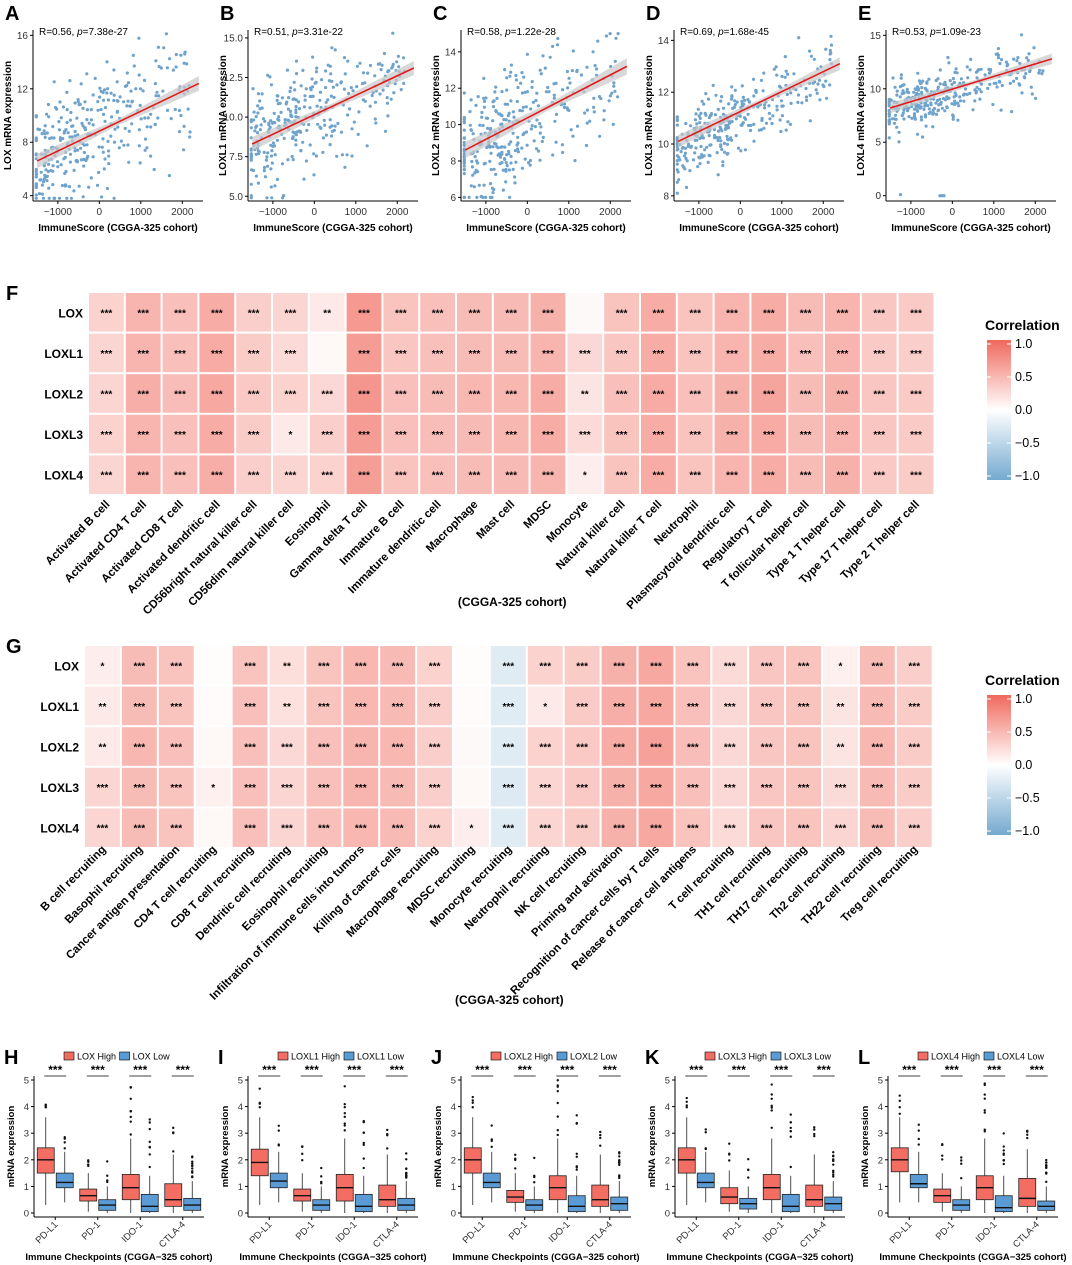 Image resolution: width=1072 pixels, height=1265 pixels. I want to click on box-high, so click(600, 1195).